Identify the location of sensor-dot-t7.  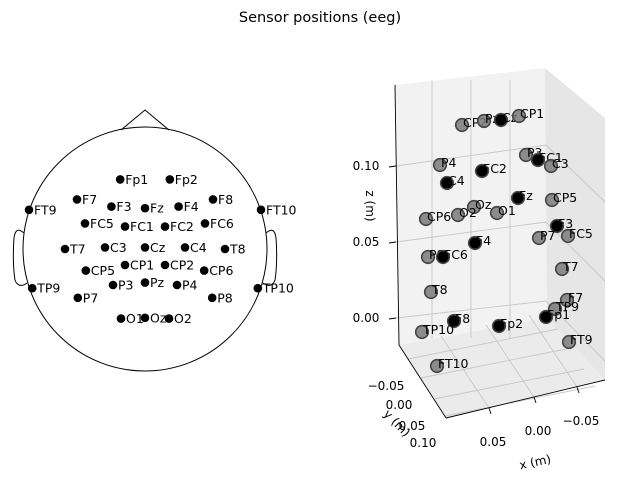
(65, 249).